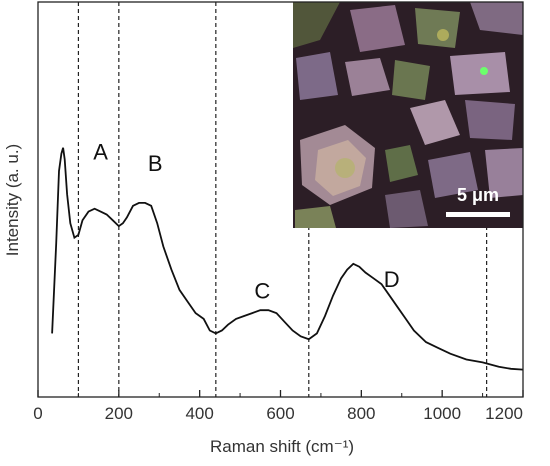  Describe the element at coordinates (262, 291) in the screenshot. I see `peak-label-c: C` at that location.